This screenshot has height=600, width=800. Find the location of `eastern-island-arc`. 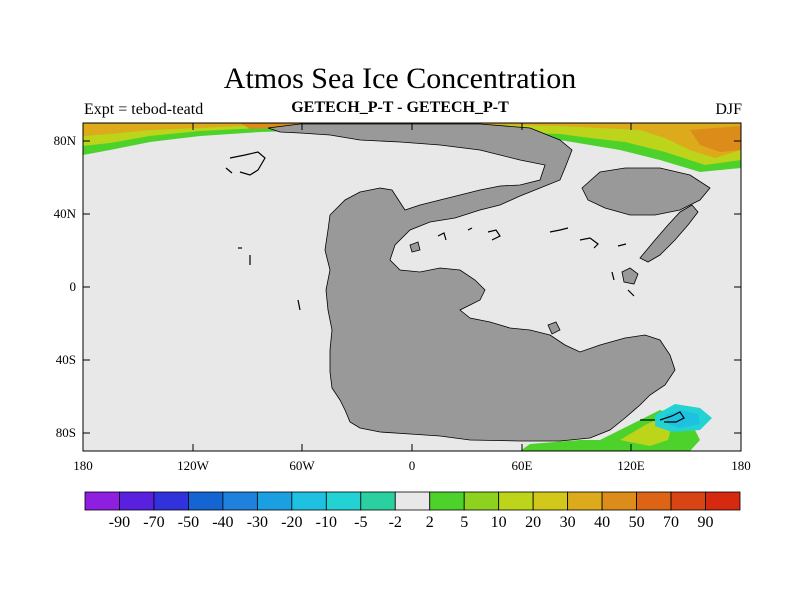

eastern-island-arc is located at coordinates (669, 233).